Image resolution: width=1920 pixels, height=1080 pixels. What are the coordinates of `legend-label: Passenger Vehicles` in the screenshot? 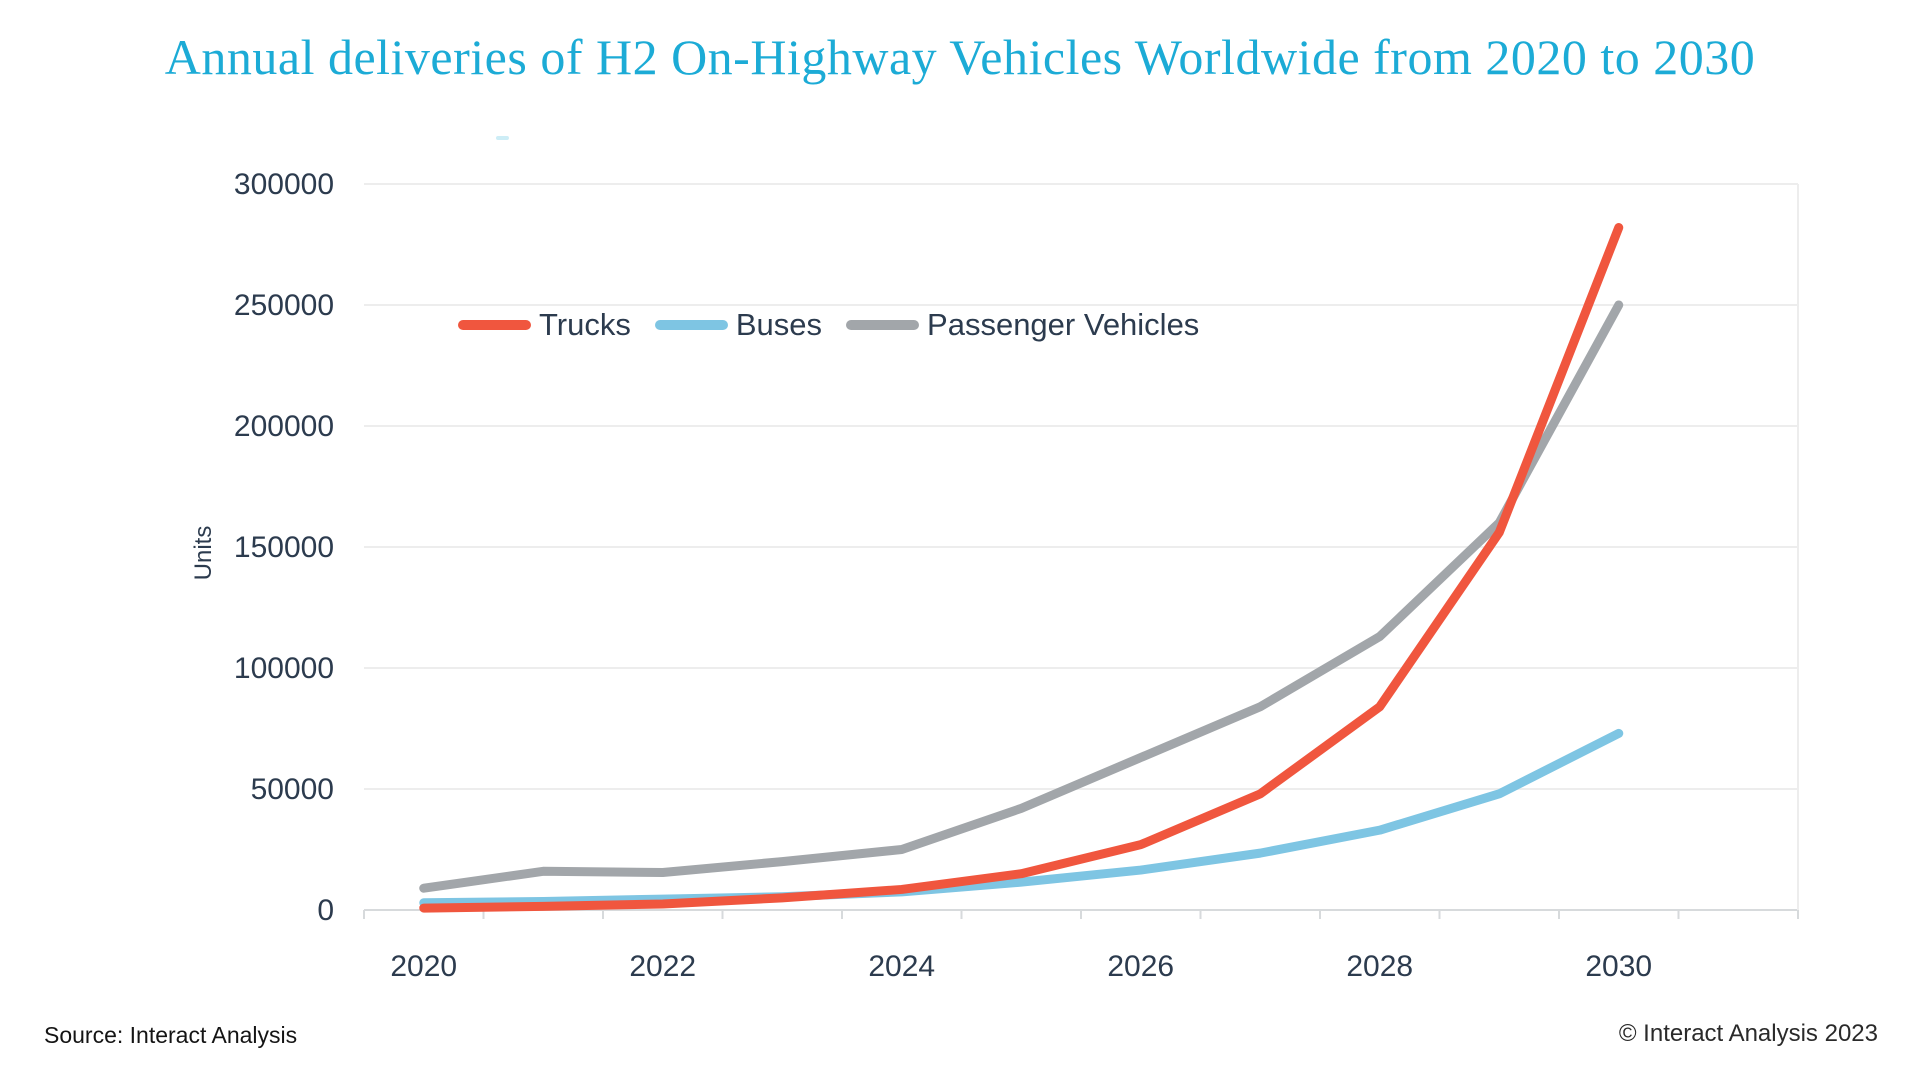 It's located at (1063, 324).